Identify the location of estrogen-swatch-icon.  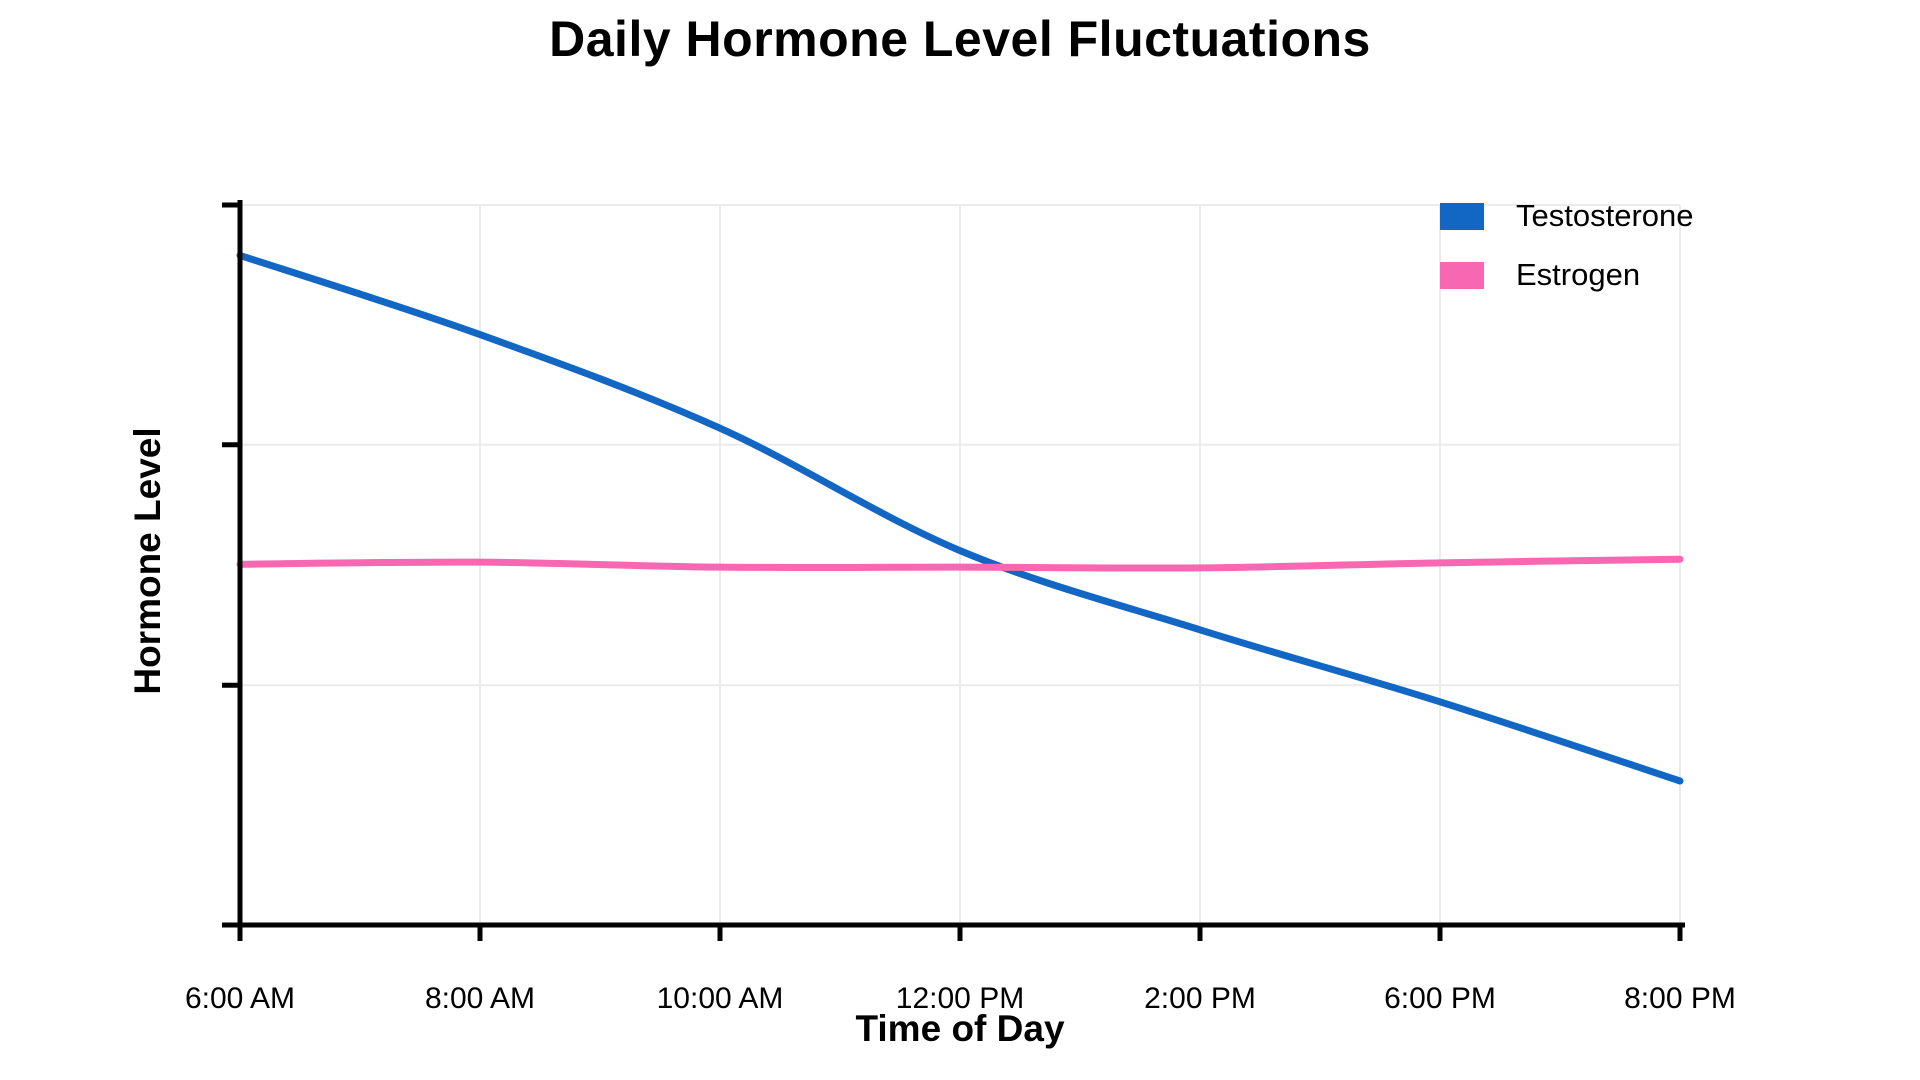
(1462, 275).